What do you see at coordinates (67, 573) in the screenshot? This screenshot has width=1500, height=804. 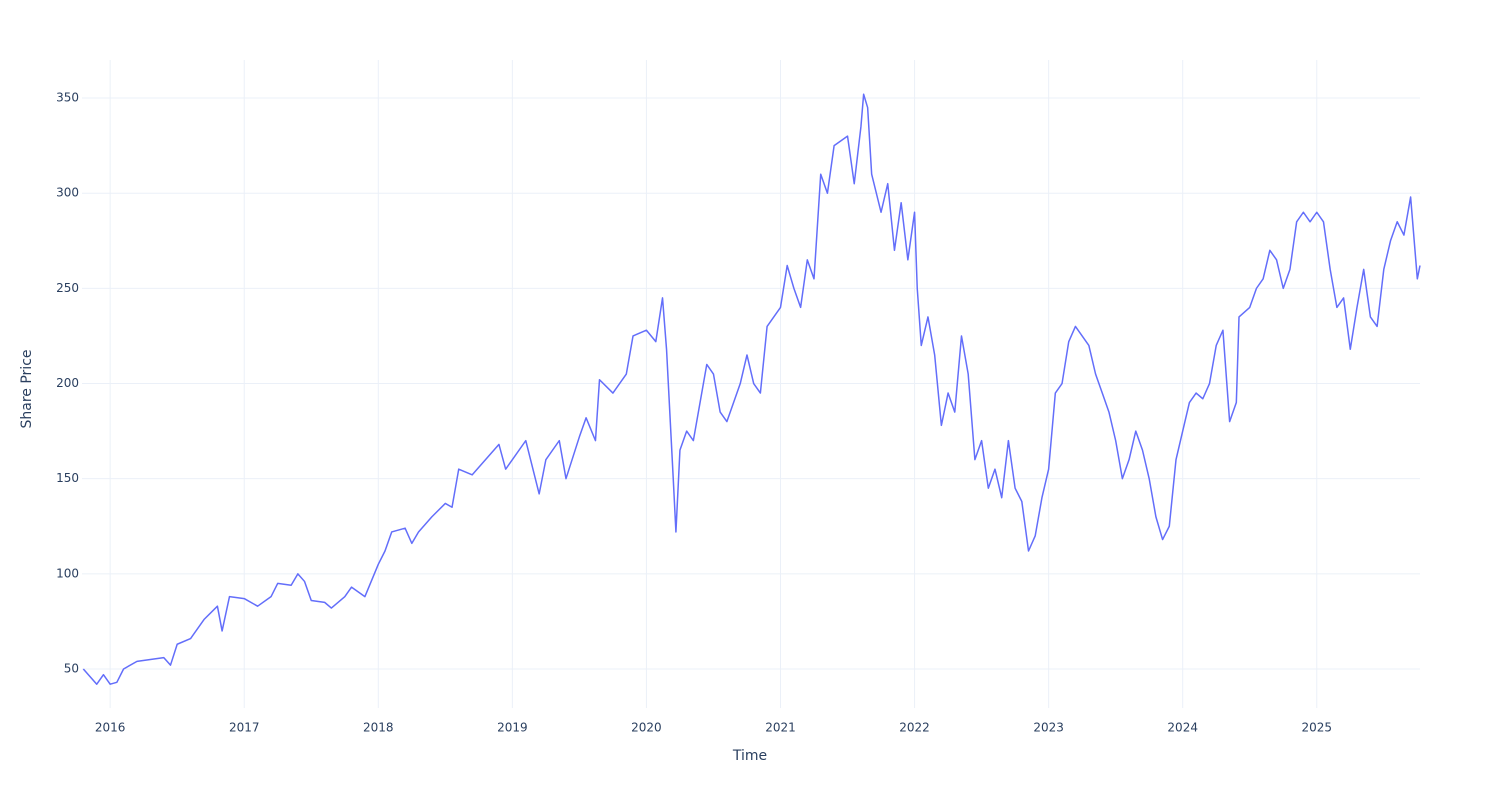 I see `y-tick-label: 100` at bounding box center [67, 573].